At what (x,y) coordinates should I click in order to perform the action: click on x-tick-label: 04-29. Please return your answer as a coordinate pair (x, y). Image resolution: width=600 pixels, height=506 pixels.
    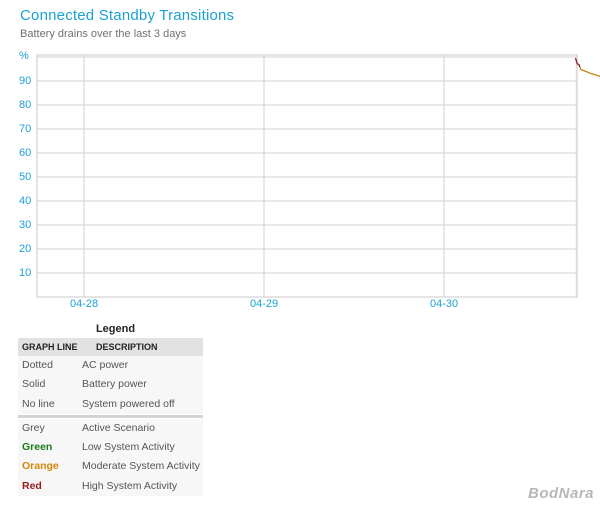
    Looking at the image, I should click on (264, 304).